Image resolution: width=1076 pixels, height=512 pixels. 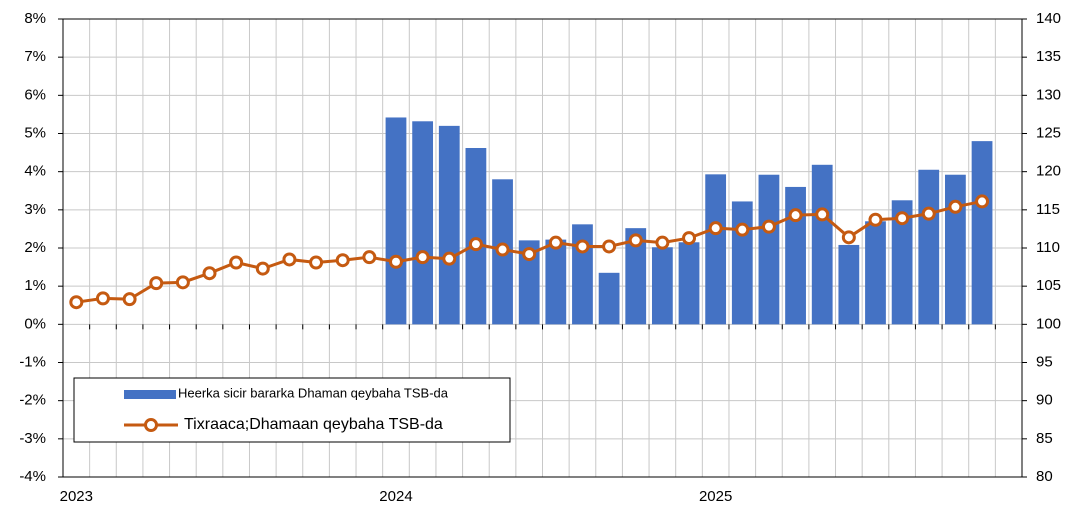 What do you see at coordinates (76, 496) in the screenshot?
I see `x-tick-label: 2023` at bounding box center [76, 496].